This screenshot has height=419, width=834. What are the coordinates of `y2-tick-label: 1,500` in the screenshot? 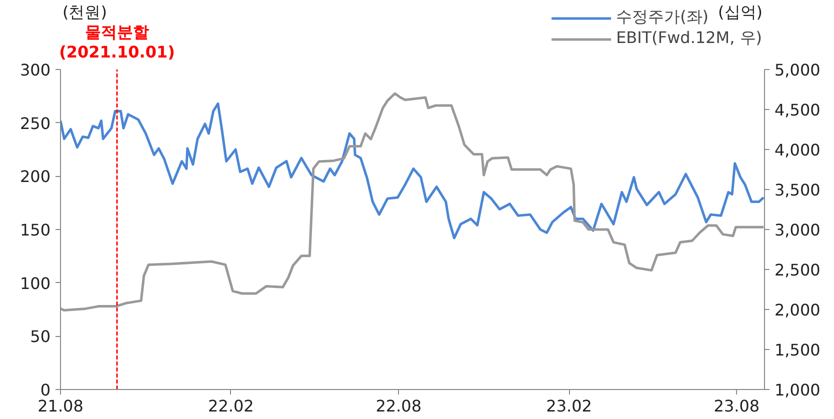 It's located at (797, 350).